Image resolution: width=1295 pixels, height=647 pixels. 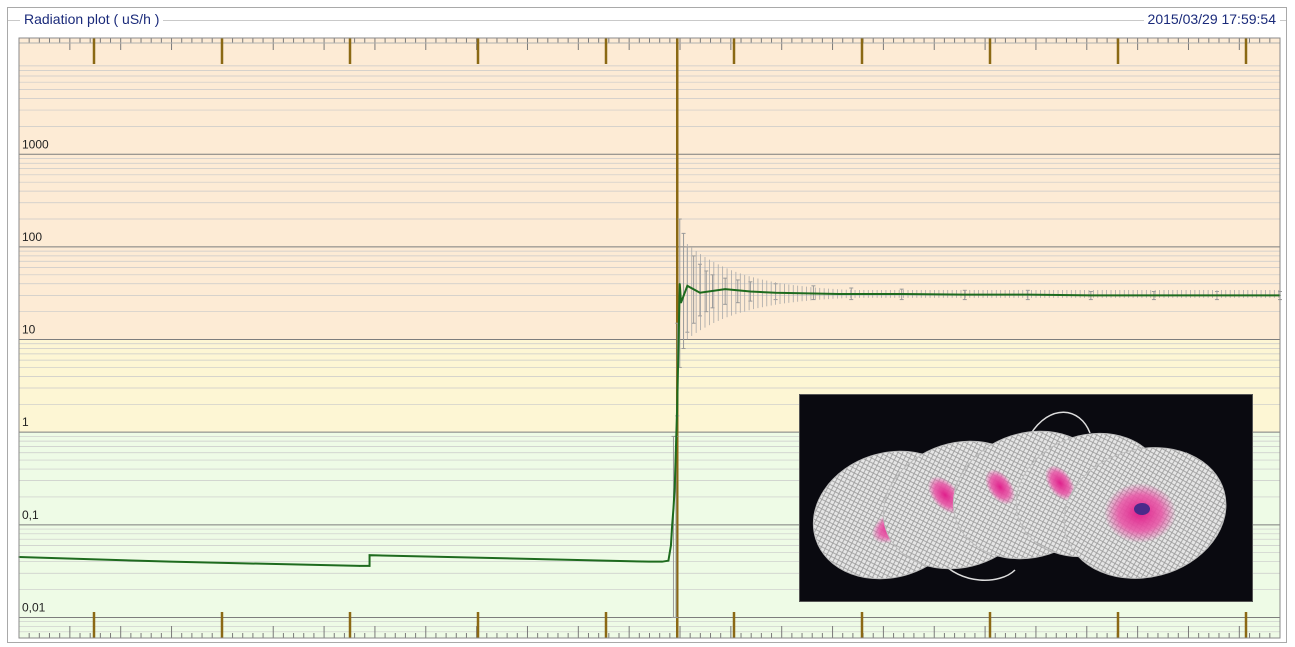 What do you see at coordinates (35, 144) in the screenshot?
I see `y-tick-label: 1000` at bounding box center [35, 144].